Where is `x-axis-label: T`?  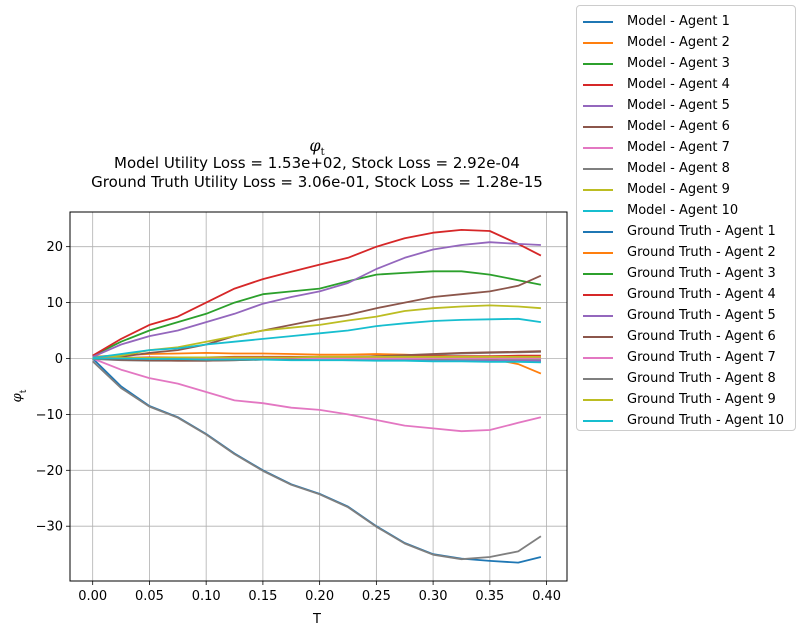
x-axis-label: T is located at coordinates (316, 619).